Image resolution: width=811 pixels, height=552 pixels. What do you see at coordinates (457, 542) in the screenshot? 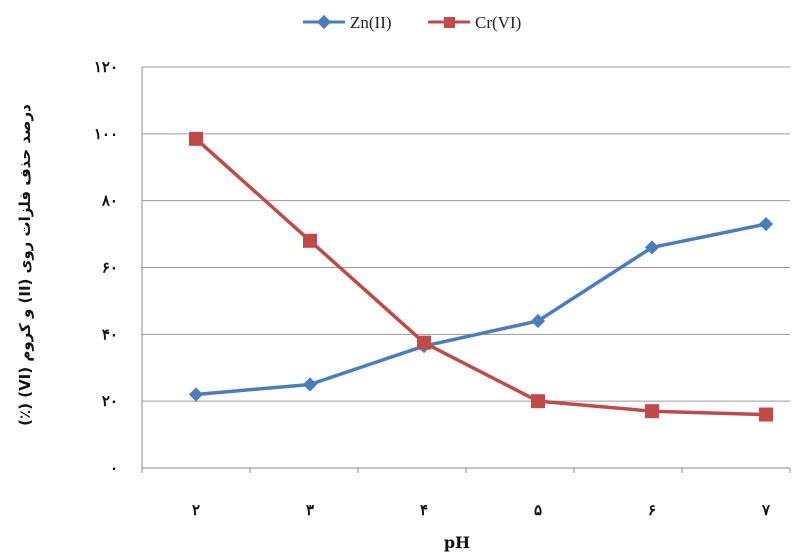
I see `x-axis-title: pH` at bounding box center [457, 542].